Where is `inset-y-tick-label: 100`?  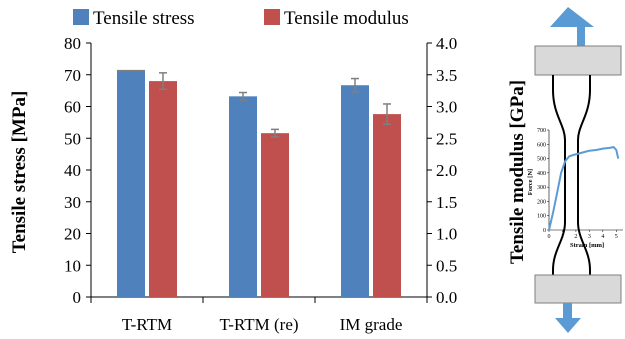
inset-y-tick-label: 100 is located at coordinates (541, 217).